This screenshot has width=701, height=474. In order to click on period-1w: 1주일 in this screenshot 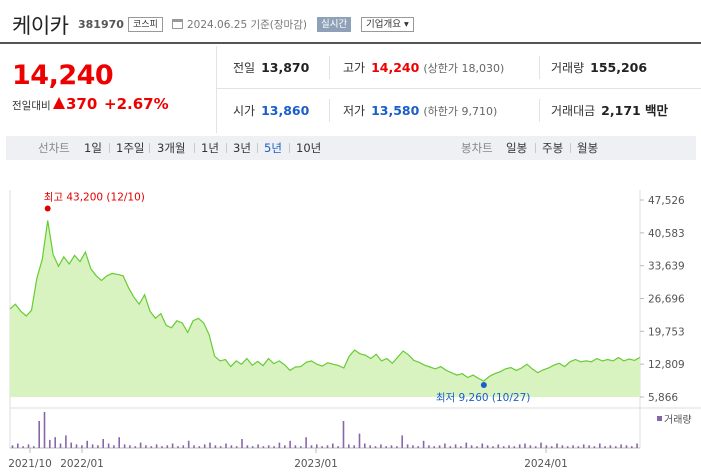, I will do `click(130, 148)`.